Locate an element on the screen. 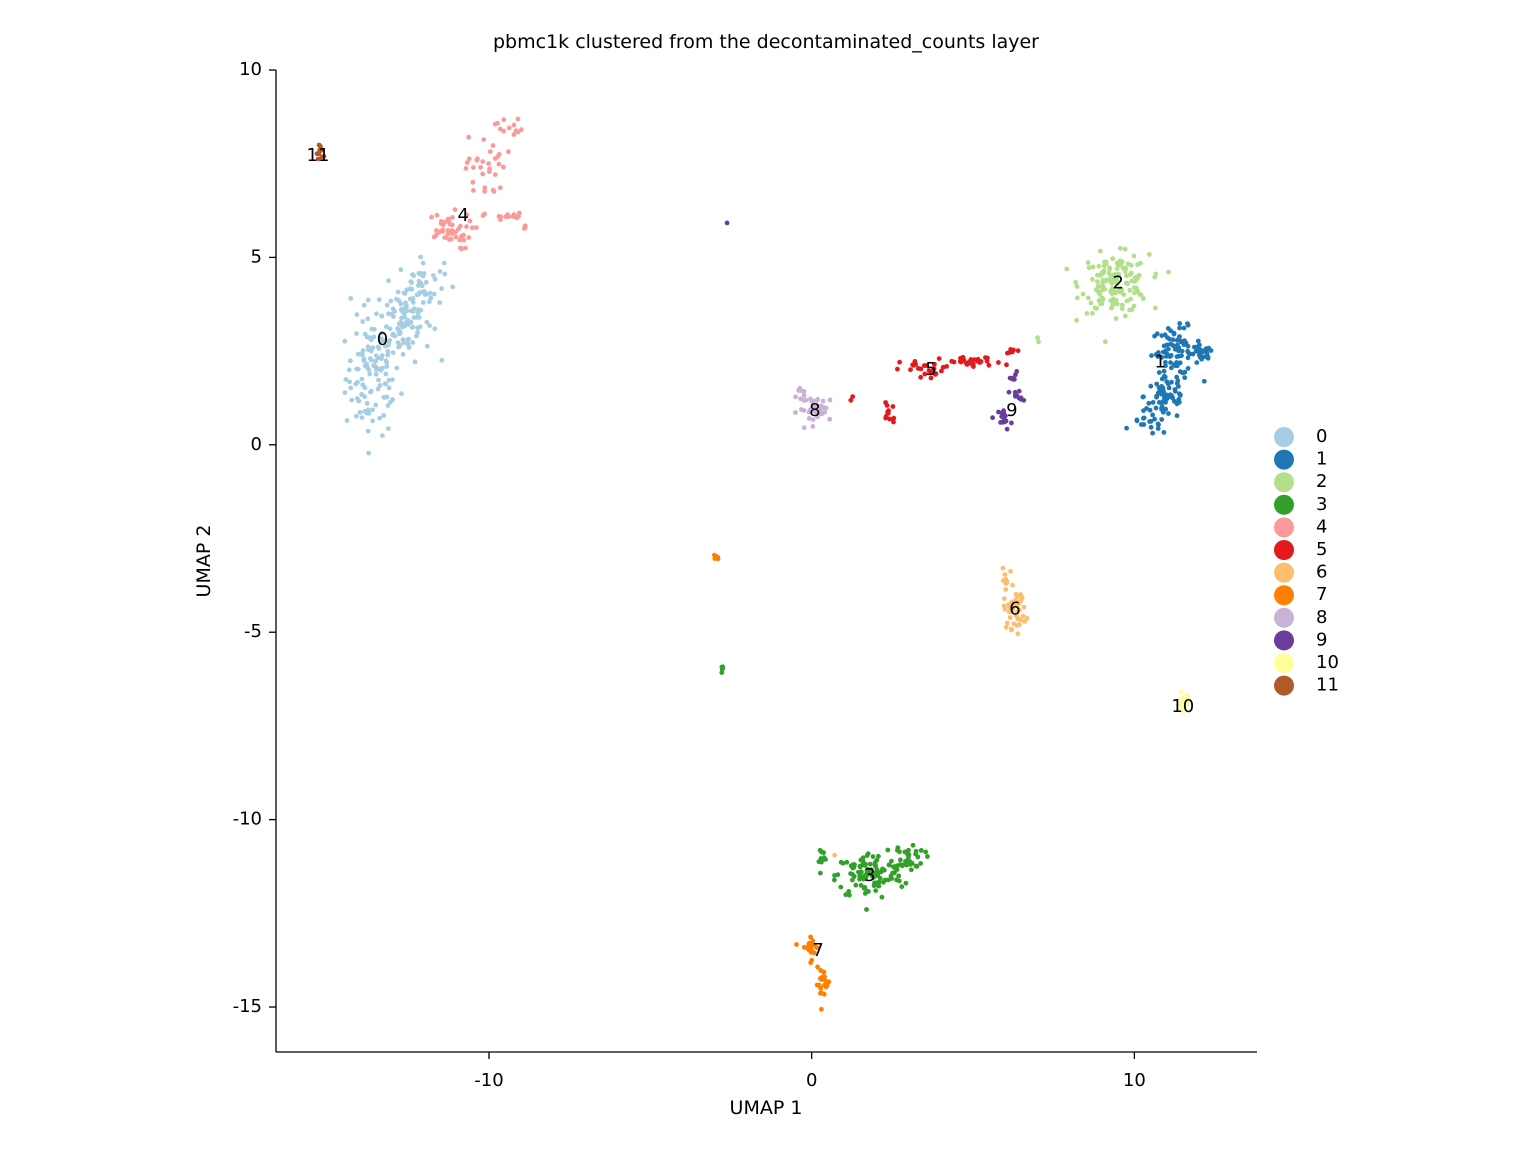 The height and width of the screenshot is (1152, 1536). cluster-2-points is located at coordinates (1103, 295).